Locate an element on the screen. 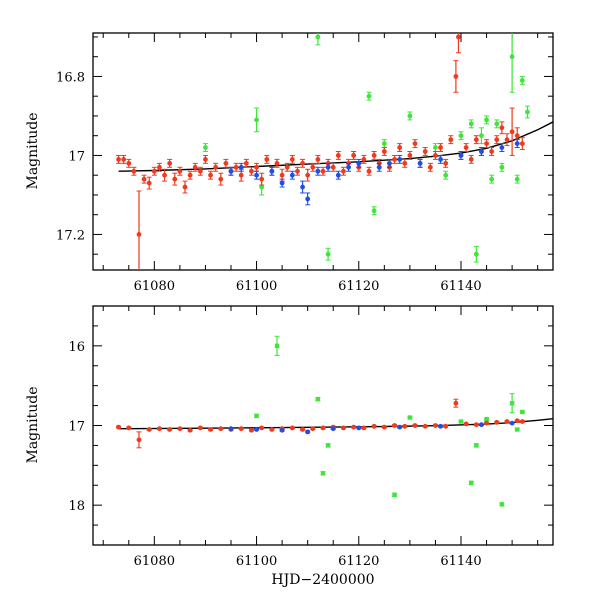  x-tick-label: 61120 is located at coordinates (358, 286).